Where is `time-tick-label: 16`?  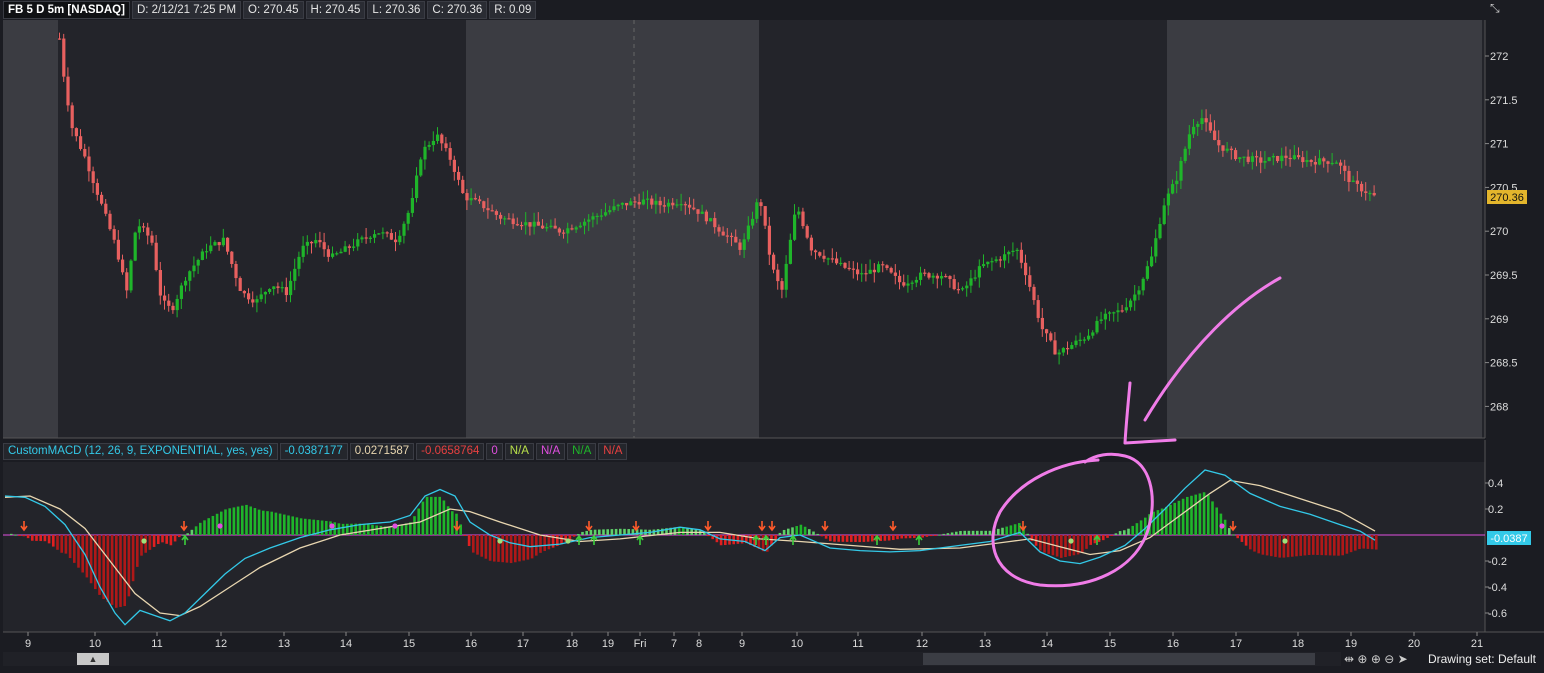 time-tick-label: 16 is located at coordinates (471, 644).